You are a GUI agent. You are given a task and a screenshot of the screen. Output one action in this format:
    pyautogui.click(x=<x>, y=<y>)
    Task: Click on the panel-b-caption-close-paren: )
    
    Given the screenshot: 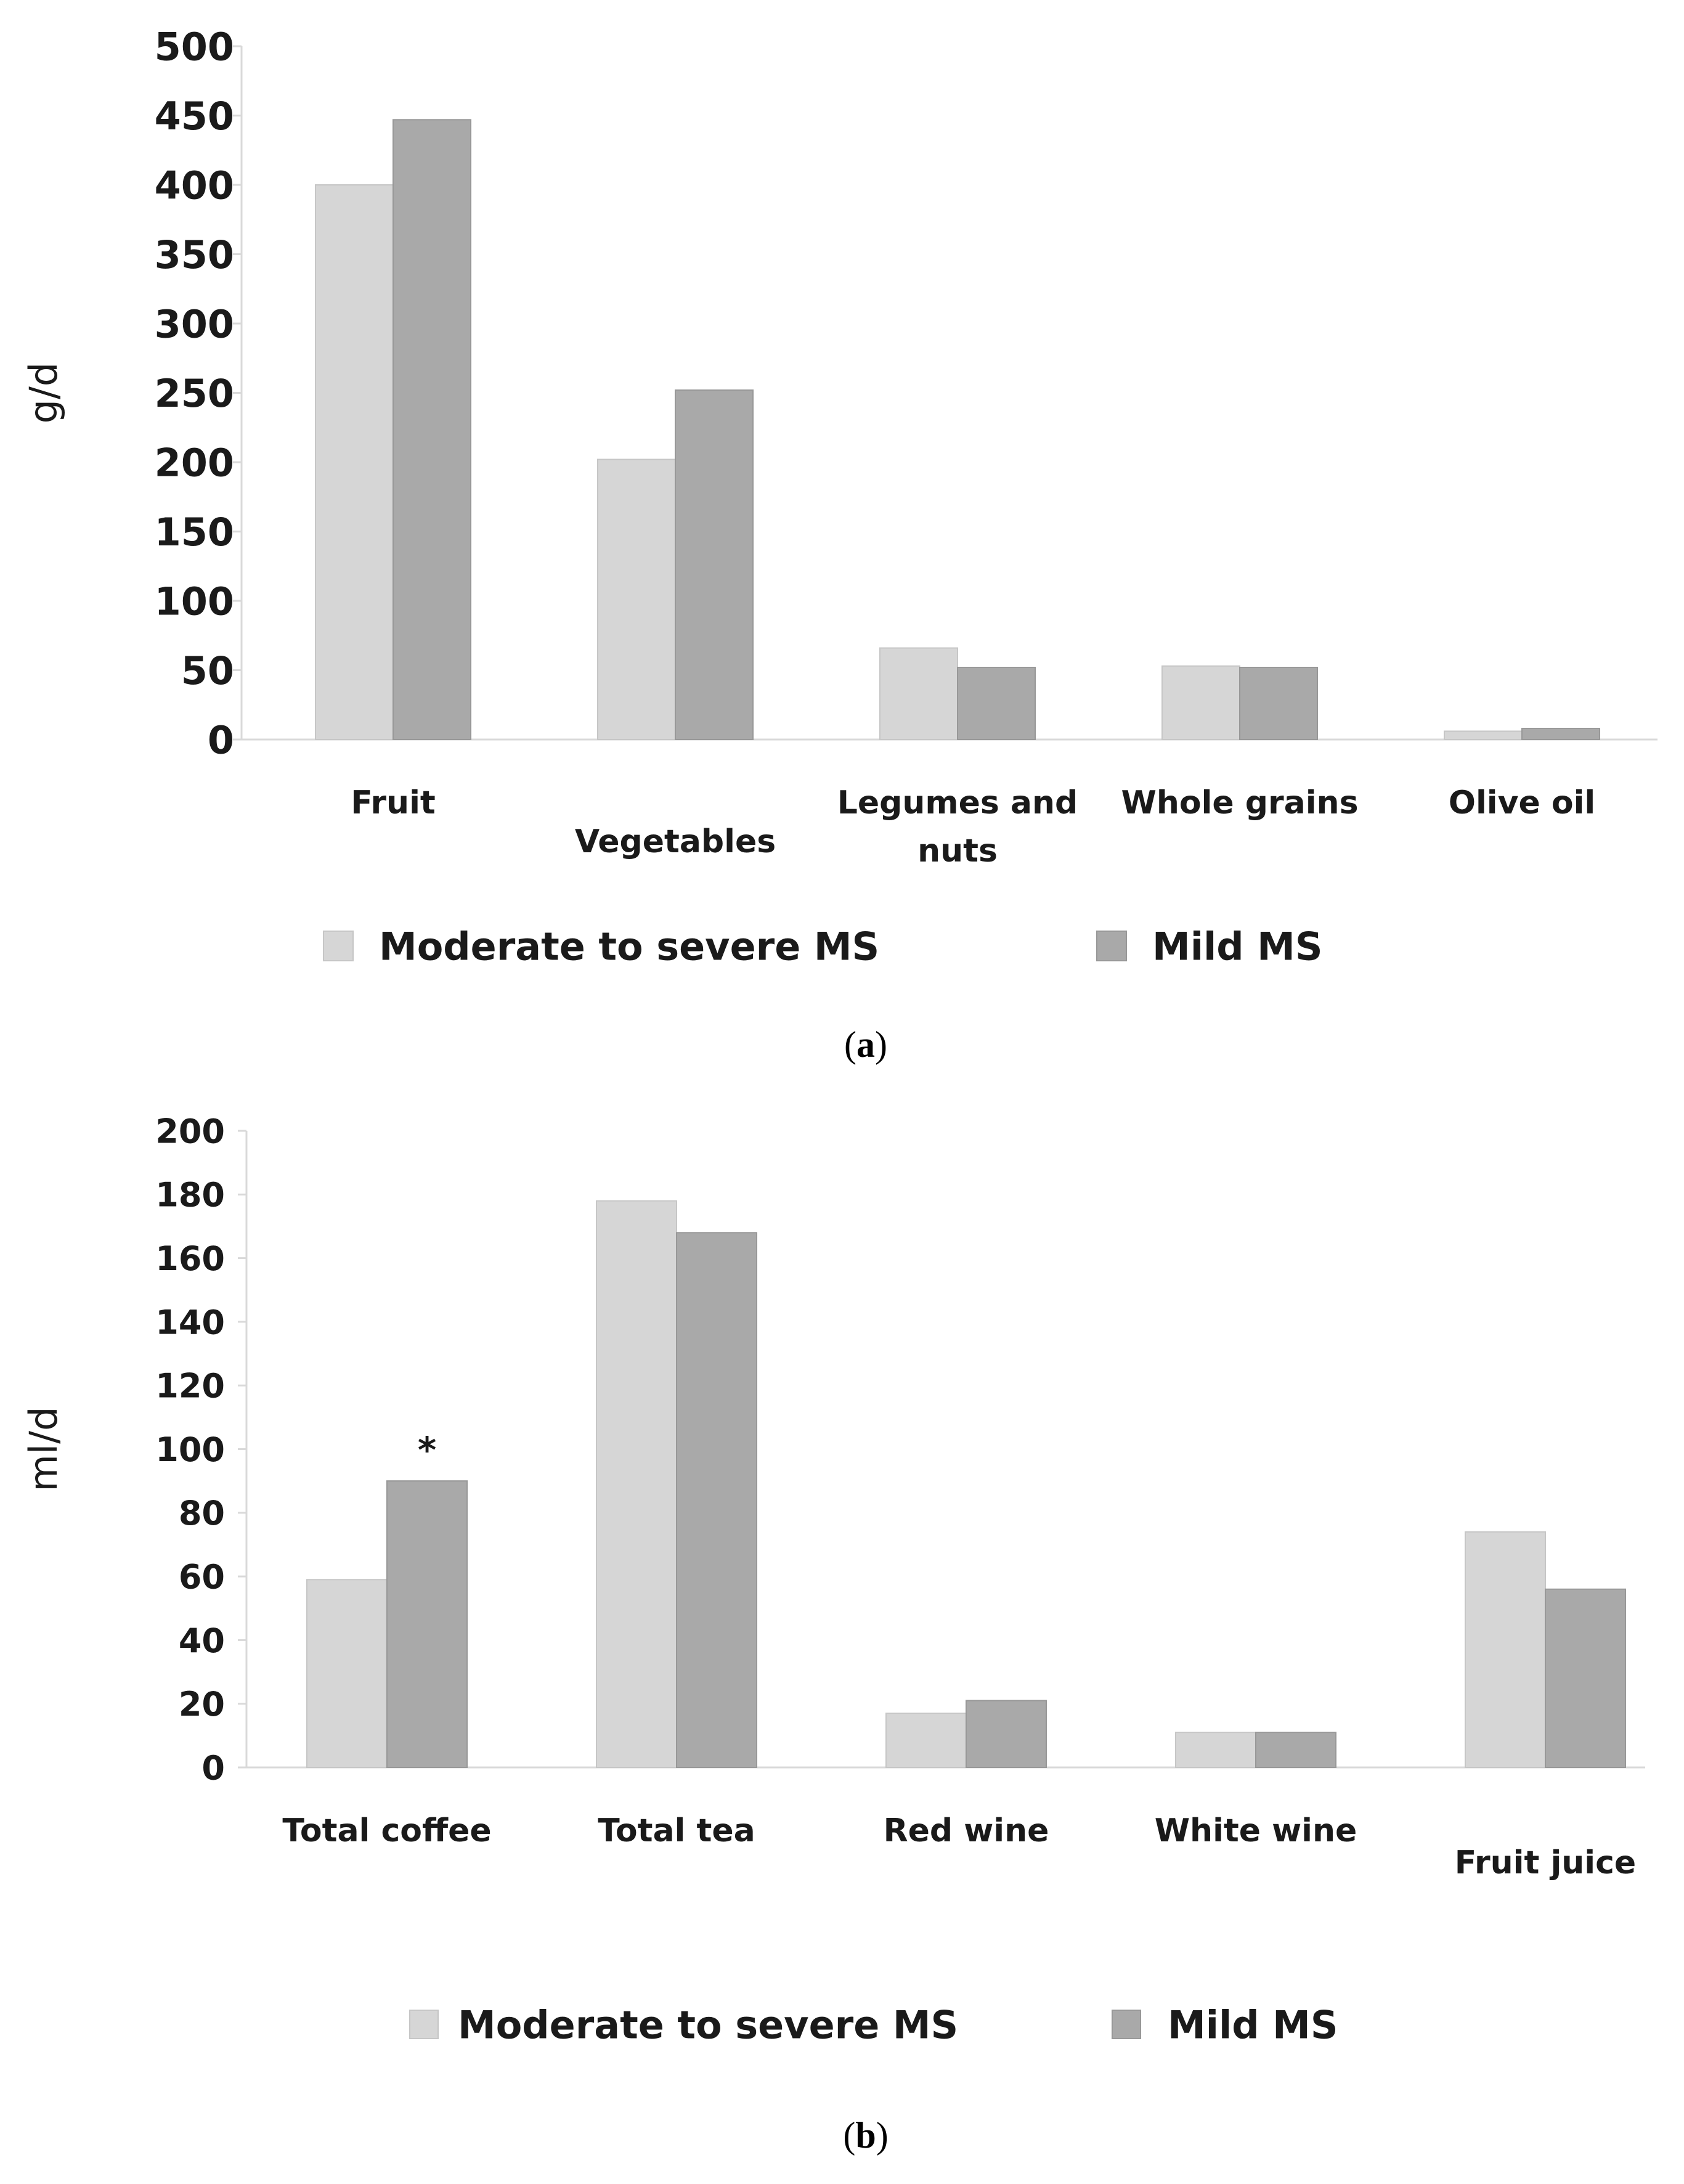 What is the action you would take?
    pyautogui.click(x=882, y=2136)
    